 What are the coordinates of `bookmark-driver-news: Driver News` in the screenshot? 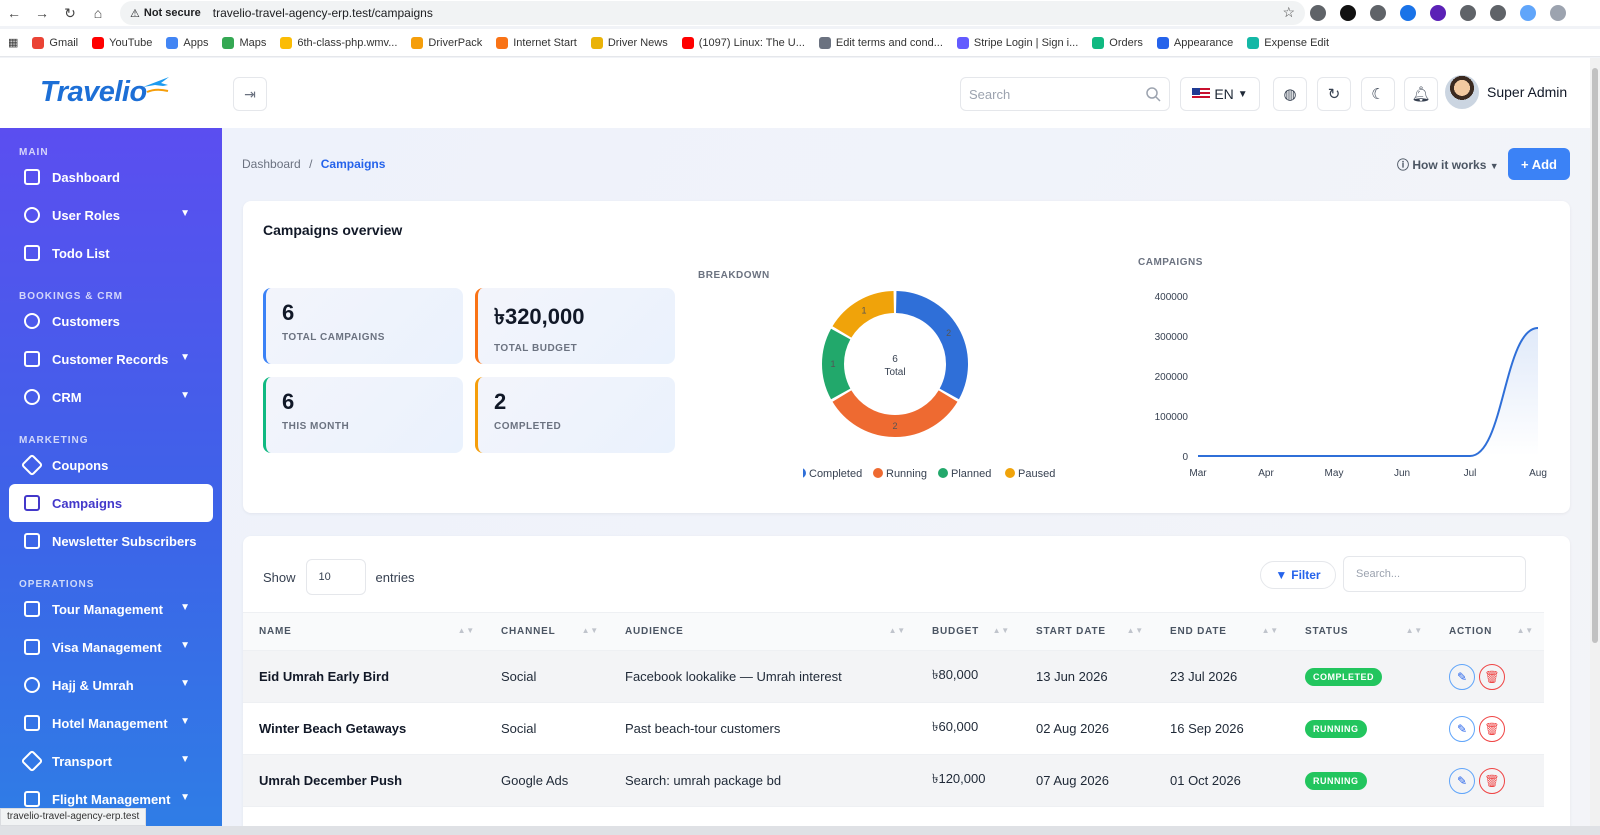 It's located at (629, 42).